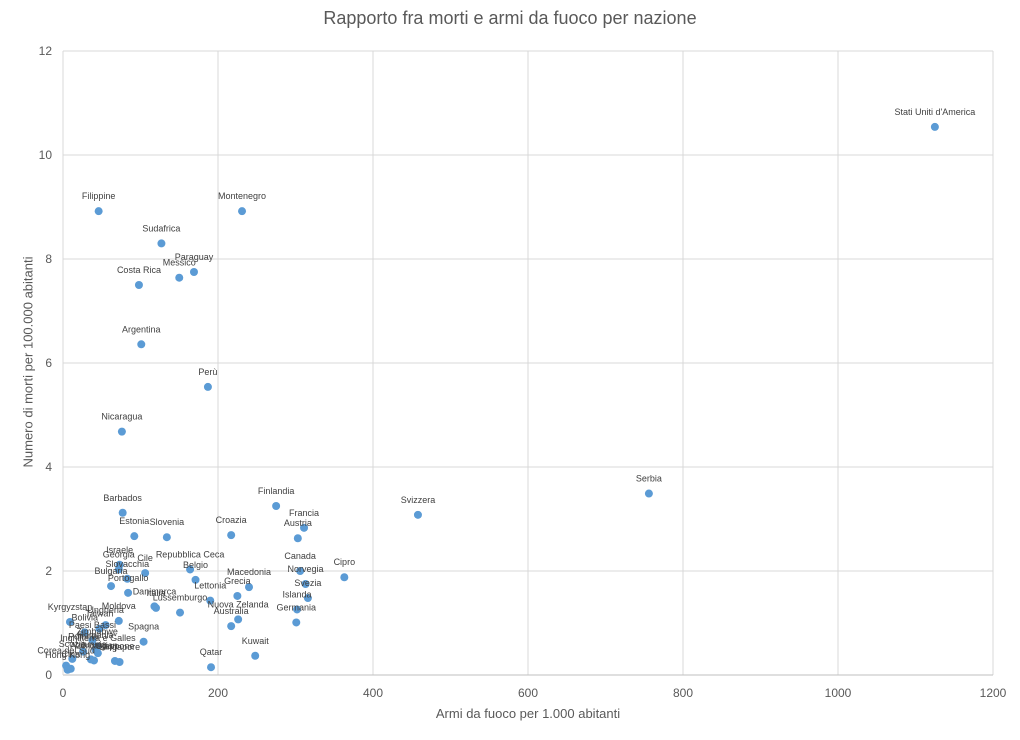 The image size is (1020, 740). I want to click on data-label: Montenegro, so click(242, 196).